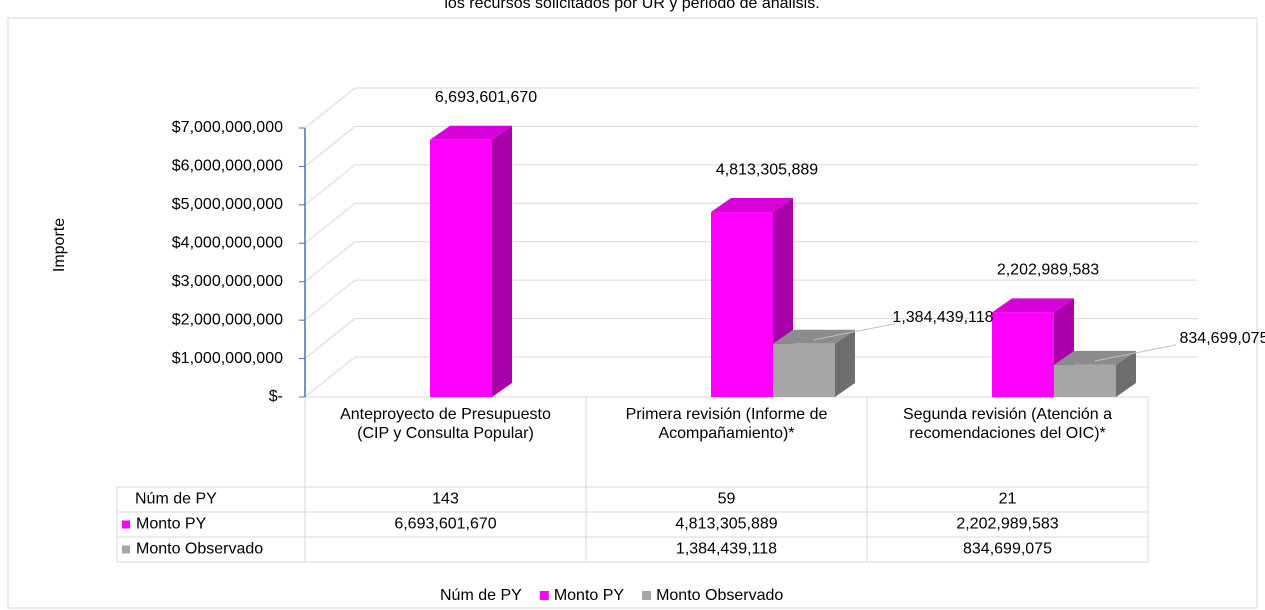 This screenshot has height=610, width=1265. I want to click on table-cell: 143, so click(445, 499).